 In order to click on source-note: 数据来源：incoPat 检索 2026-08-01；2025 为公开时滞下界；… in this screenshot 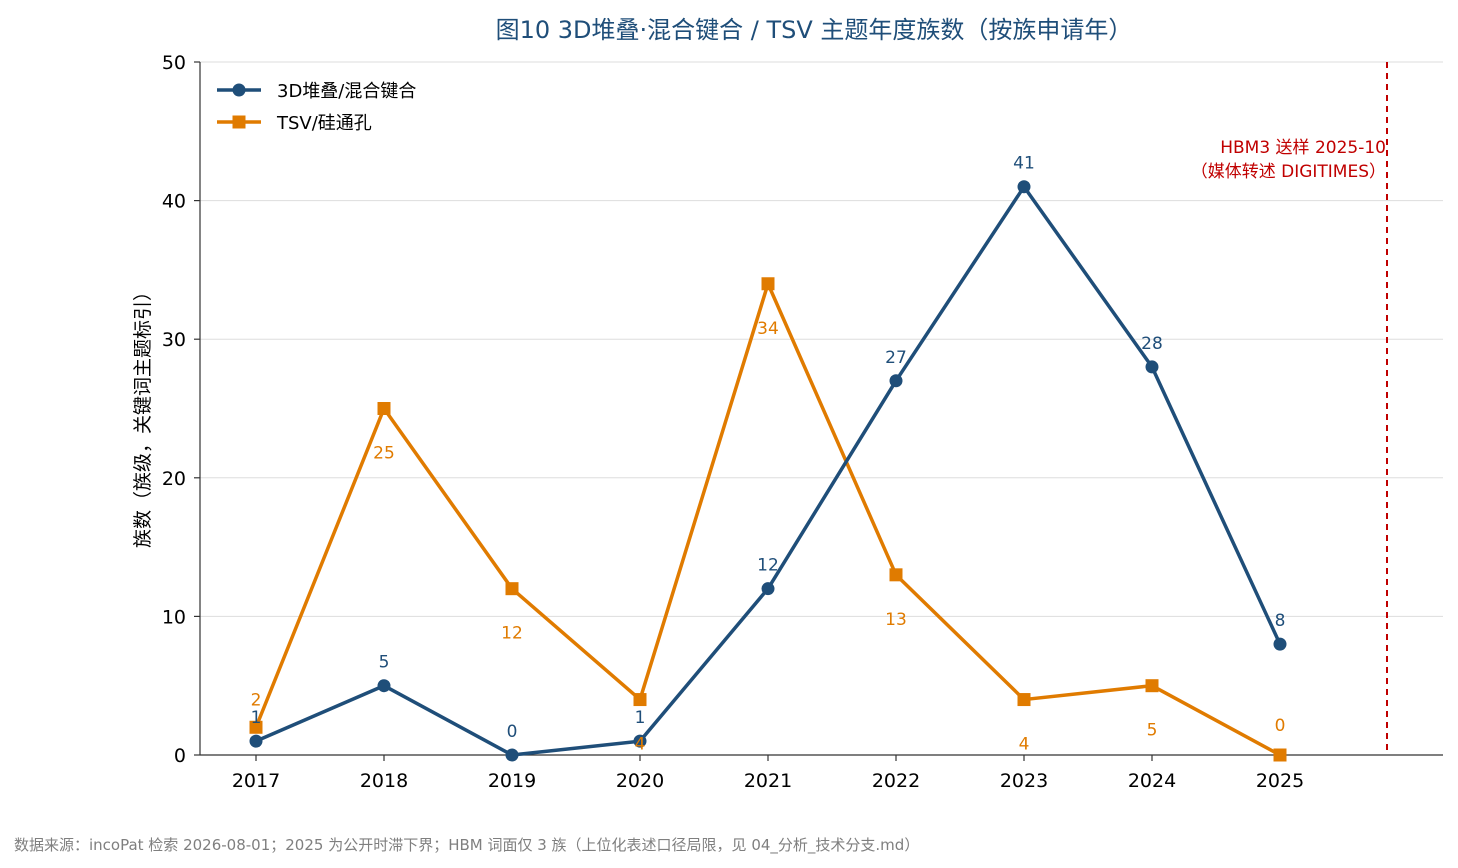, I will do `click(466, 845)`.